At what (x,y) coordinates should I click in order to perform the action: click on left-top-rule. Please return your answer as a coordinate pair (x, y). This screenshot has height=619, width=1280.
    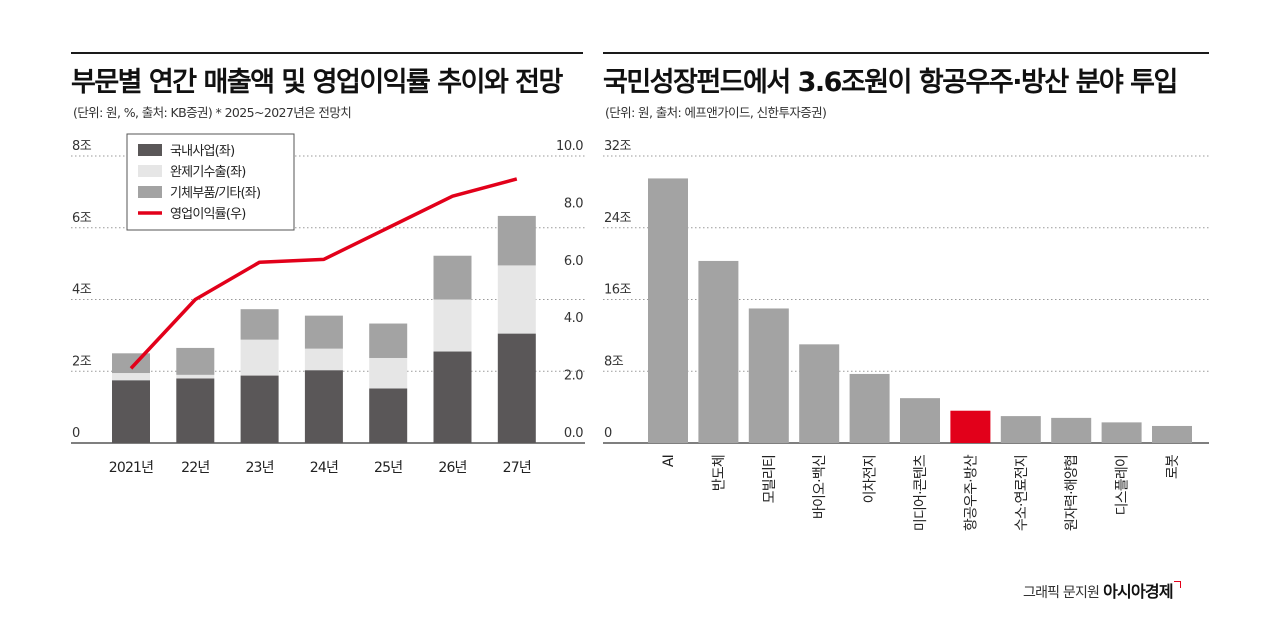
    Looking at the image, I should click on (327, 53).